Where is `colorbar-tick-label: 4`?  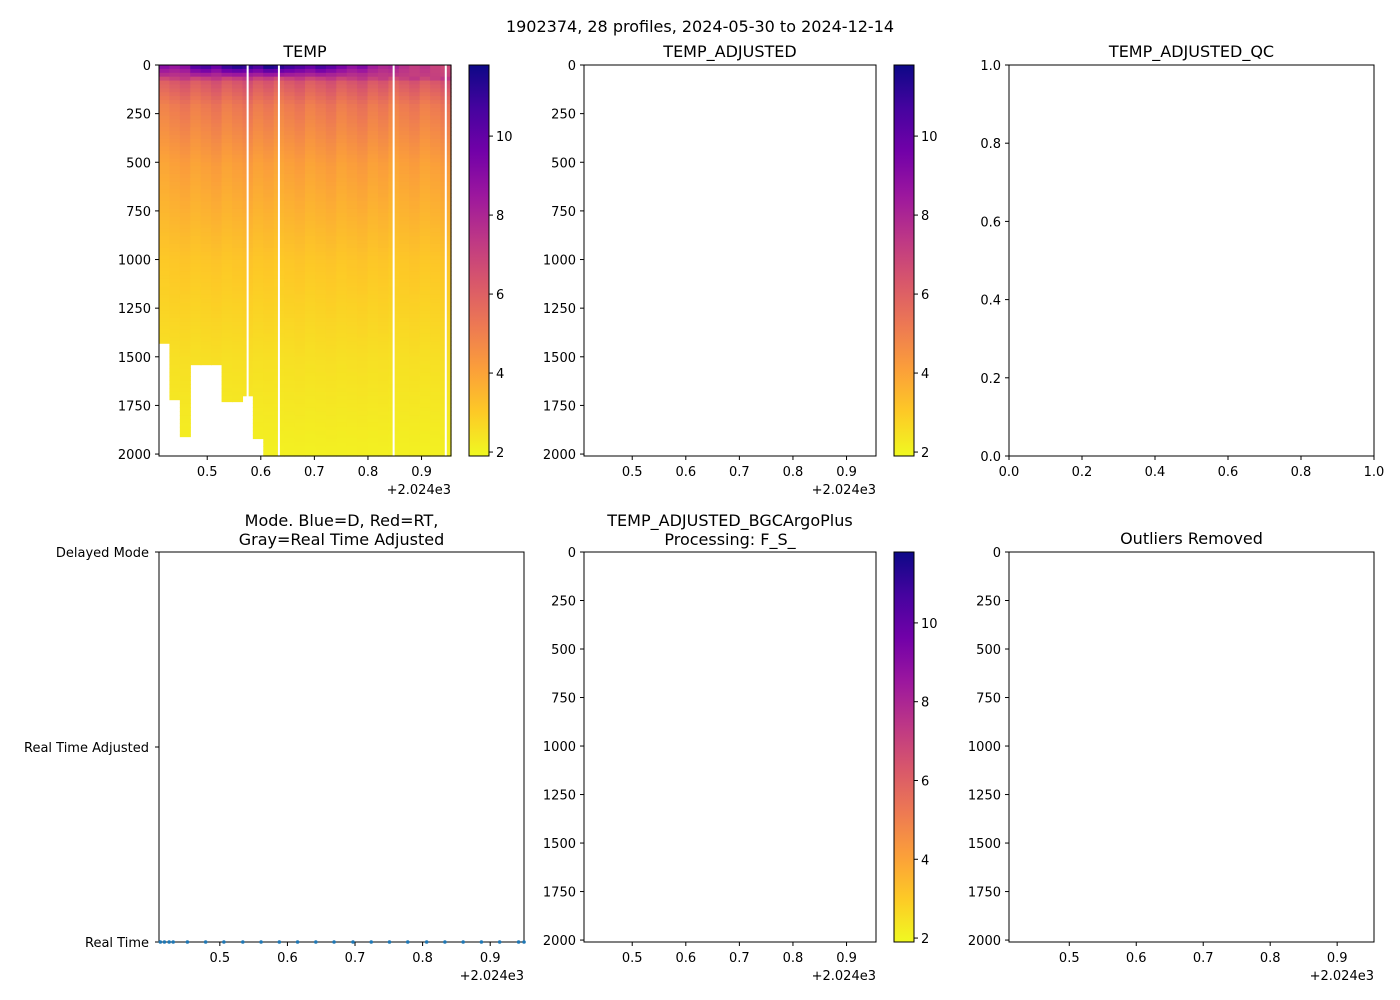
colorbar-tick-label: 4 is located at coordinates (925, 860).